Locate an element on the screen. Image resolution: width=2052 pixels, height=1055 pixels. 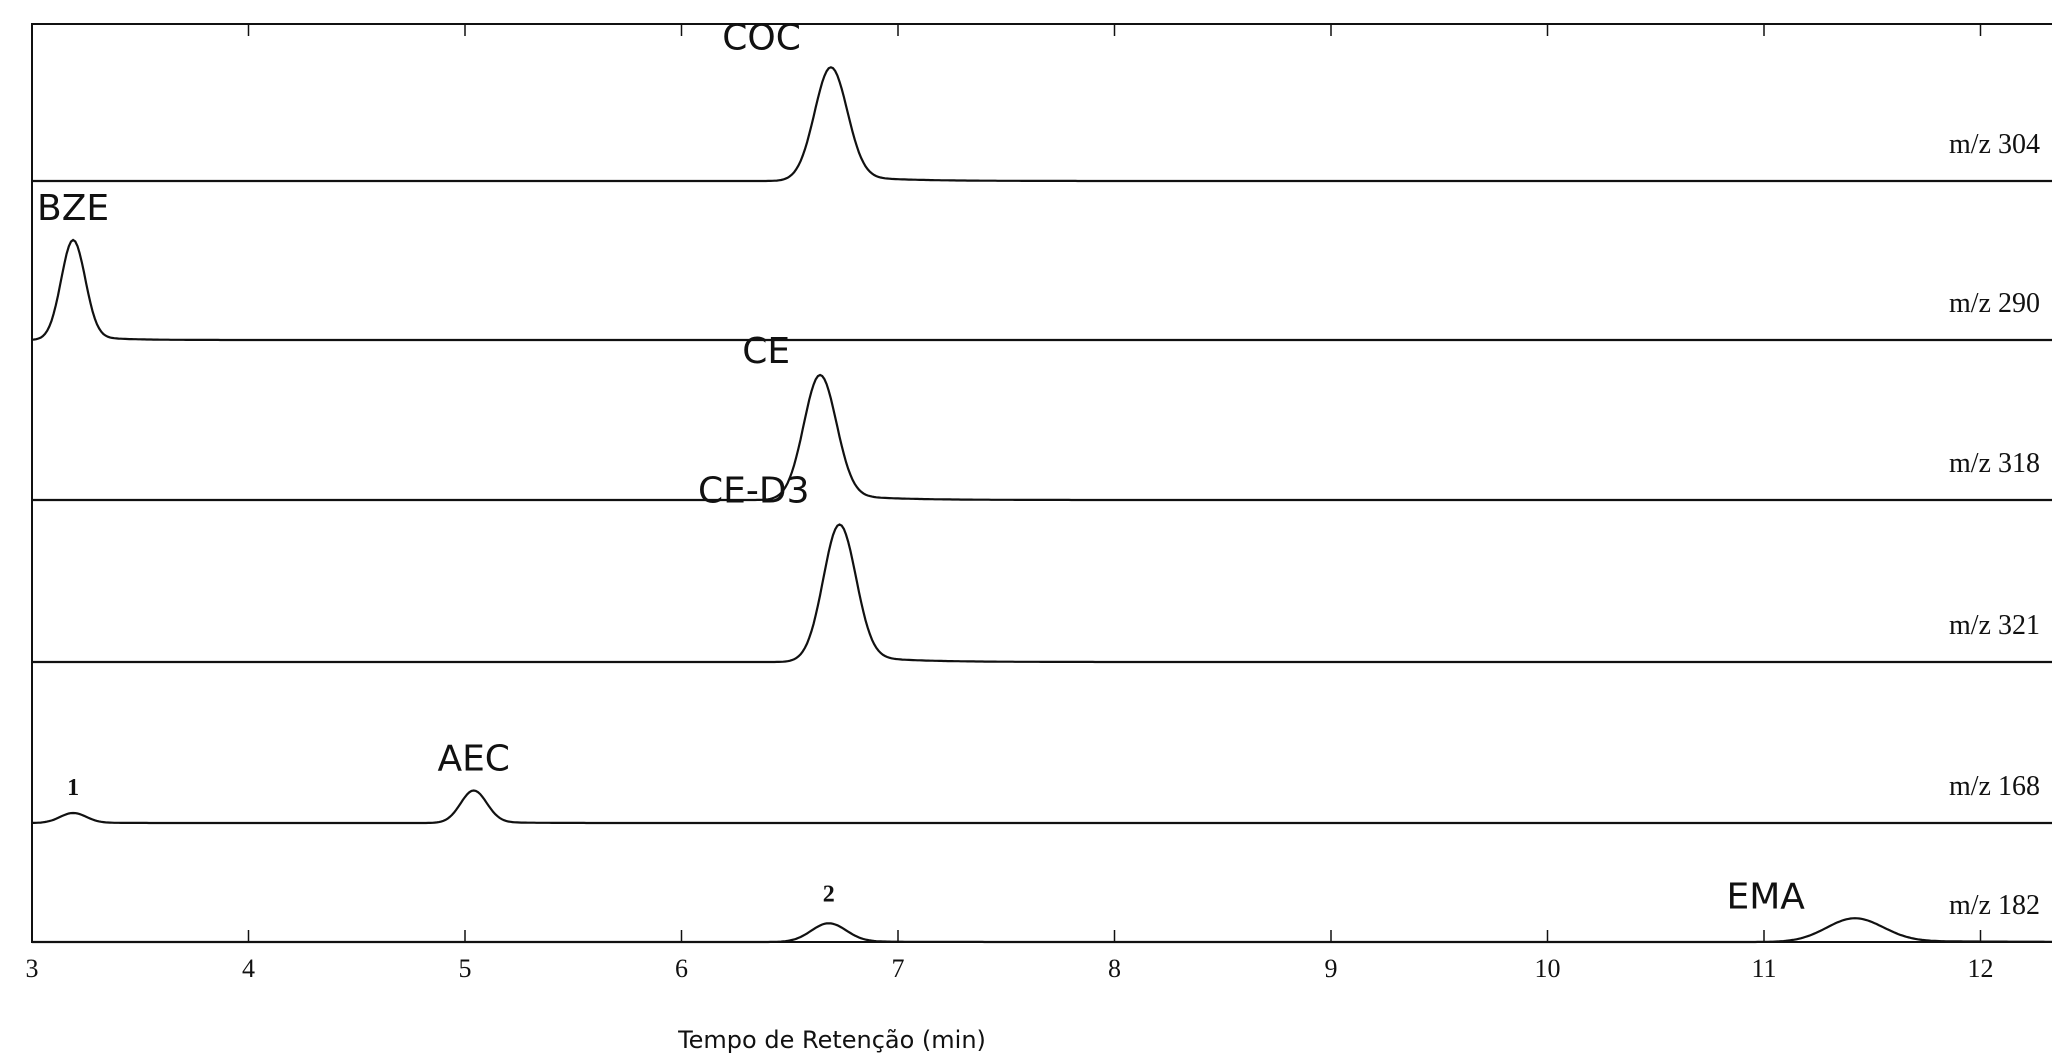
x-tick-label: 6 is located at coordinates (681, 968).